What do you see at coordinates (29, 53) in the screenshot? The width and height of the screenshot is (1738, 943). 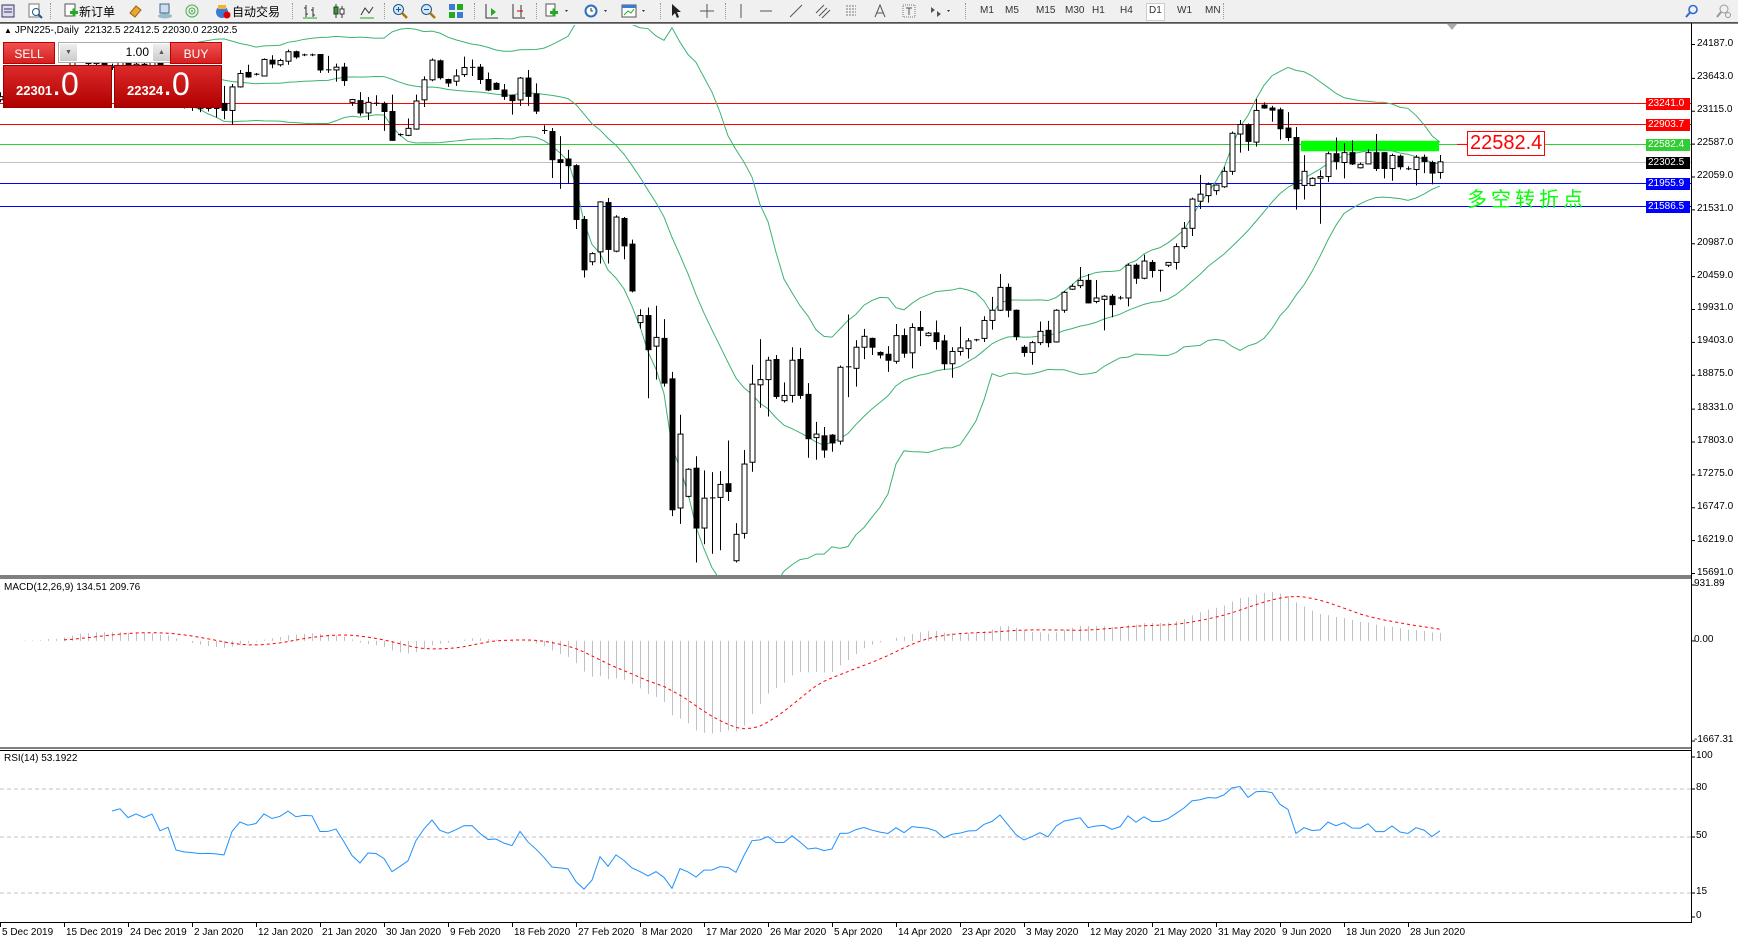 I see `sell-button: SELL` at bounding box center [29, 53].